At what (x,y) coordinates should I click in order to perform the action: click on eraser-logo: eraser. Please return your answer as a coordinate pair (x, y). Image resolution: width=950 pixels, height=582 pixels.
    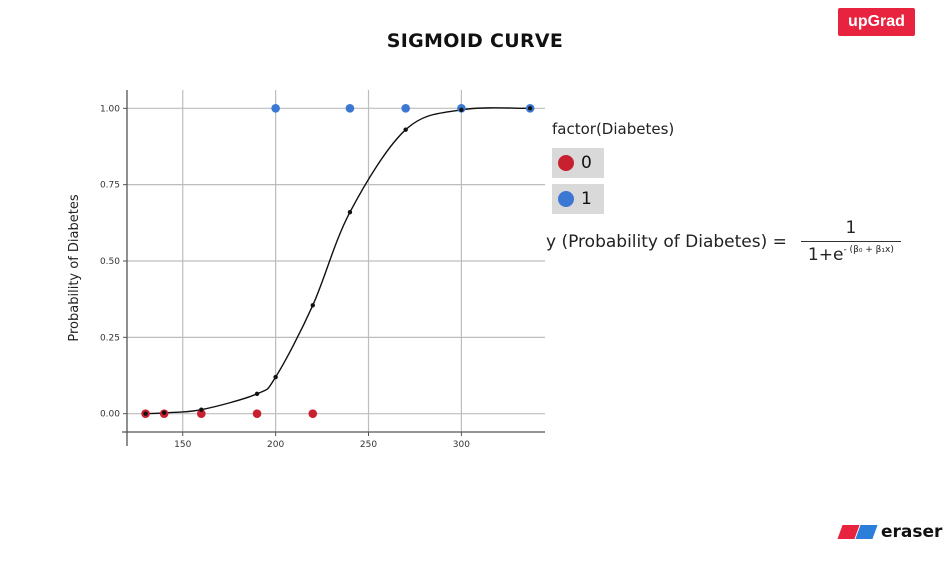
    Looking at the image, I should click on (890, 532).